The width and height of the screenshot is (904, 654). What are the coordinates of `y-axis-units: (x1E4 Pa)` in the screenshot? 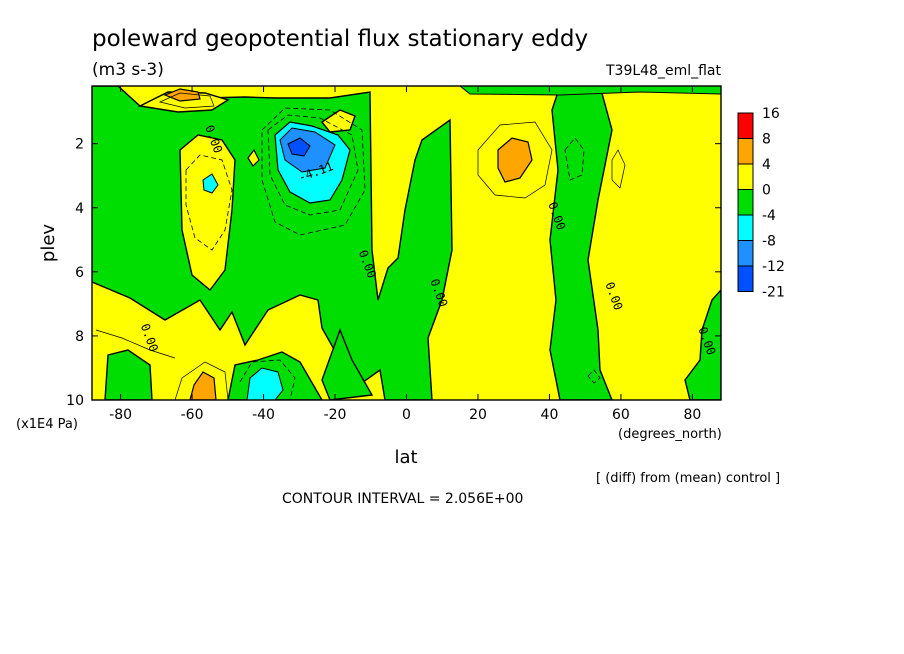 It's located at (47, 424).